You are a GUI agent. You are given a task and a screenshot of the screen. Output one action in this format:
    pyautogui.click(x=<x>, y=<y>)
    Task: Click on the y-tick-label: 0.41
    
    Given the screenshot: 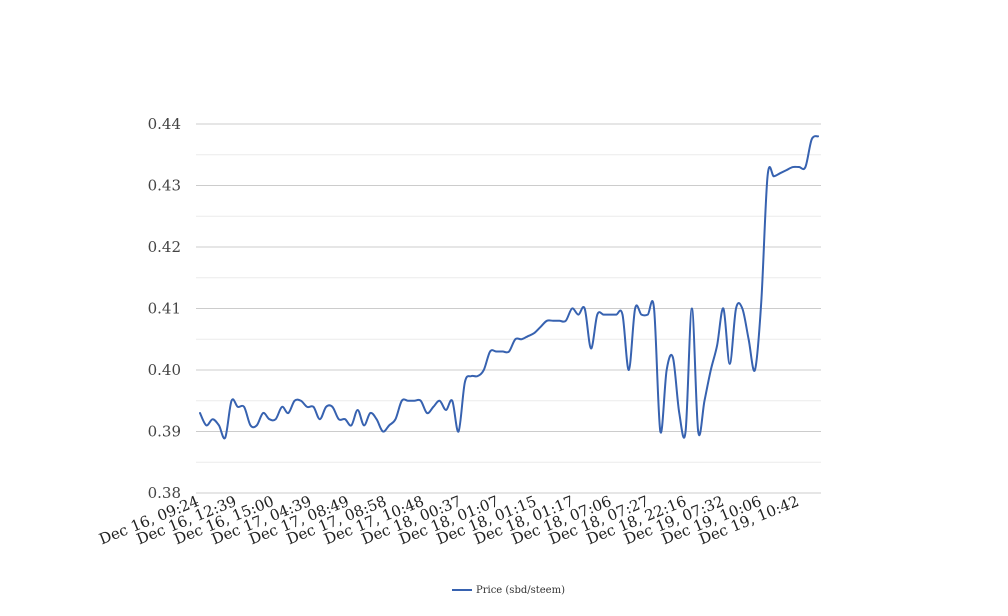 What is the action you would take?
    pyautogui.click(x=164, y=309)
    